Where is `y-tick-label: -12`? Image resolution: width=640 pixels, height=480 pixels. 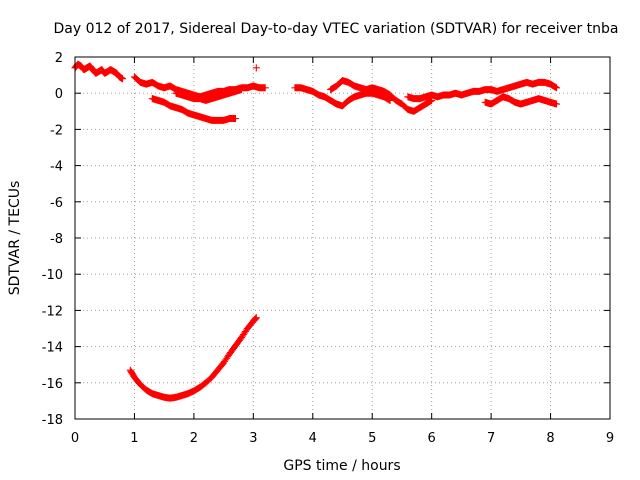
y-tick-label: -12 is located at coordinates (52, 311).